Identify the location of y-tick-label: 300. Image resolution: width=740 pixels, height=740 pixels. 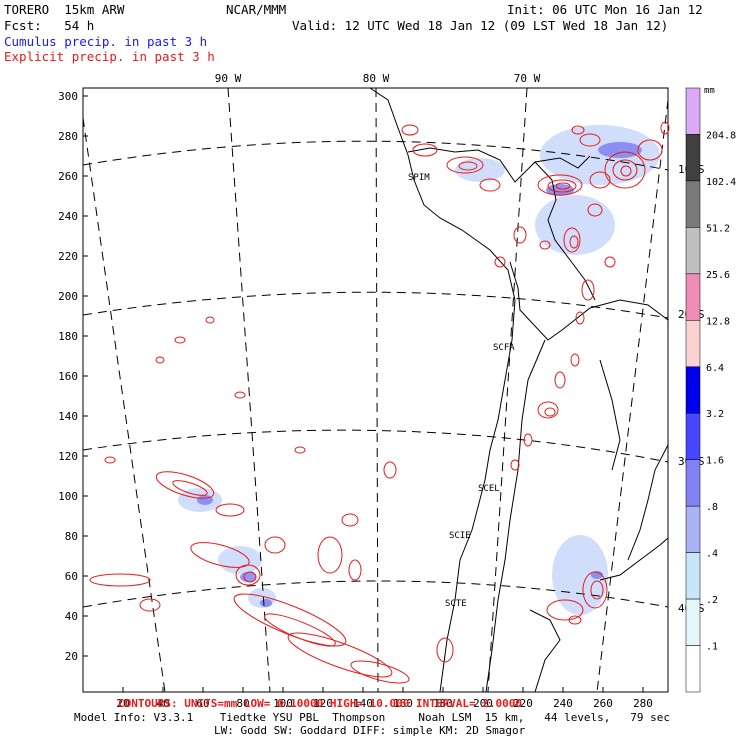
(68, 96).